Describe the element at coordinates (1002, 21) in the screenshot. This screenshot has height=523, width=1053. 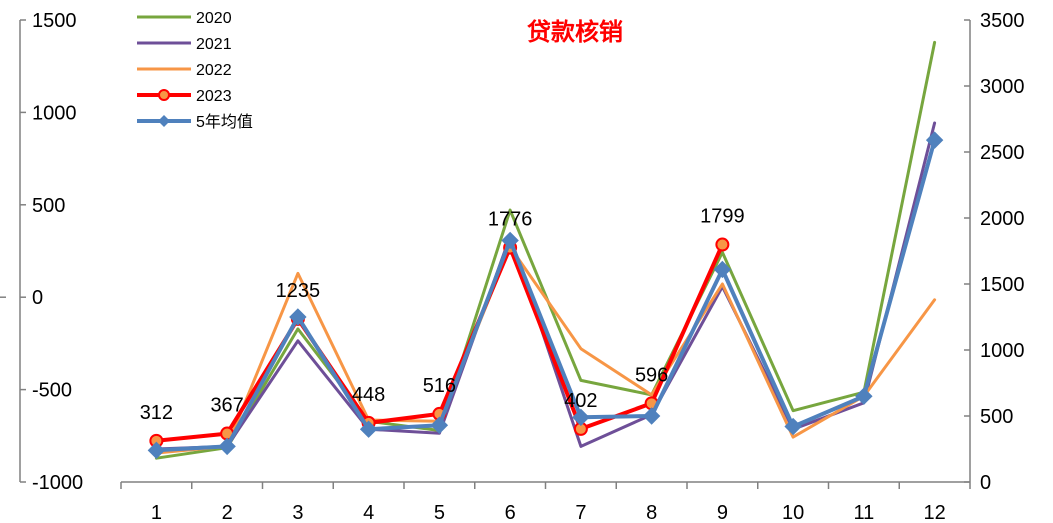
I see `right-tick-label: 3500` at that location.